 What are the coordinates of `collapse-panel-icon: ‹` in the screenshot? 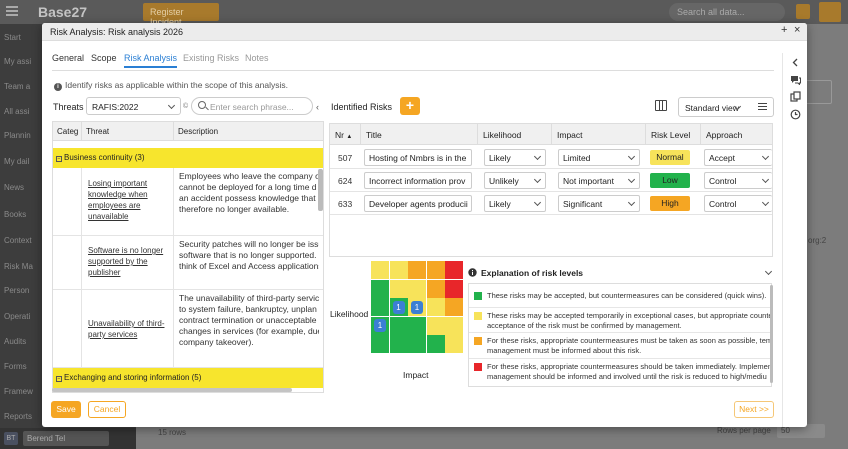 It's located at (317, 107).